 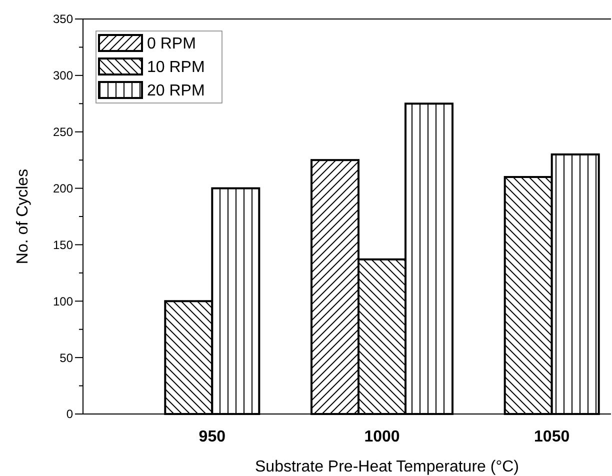 What do you see at coordinates (63, 132) in the screenshot?
I see `y-tick-label: 250` at bounding box center [63, 132].